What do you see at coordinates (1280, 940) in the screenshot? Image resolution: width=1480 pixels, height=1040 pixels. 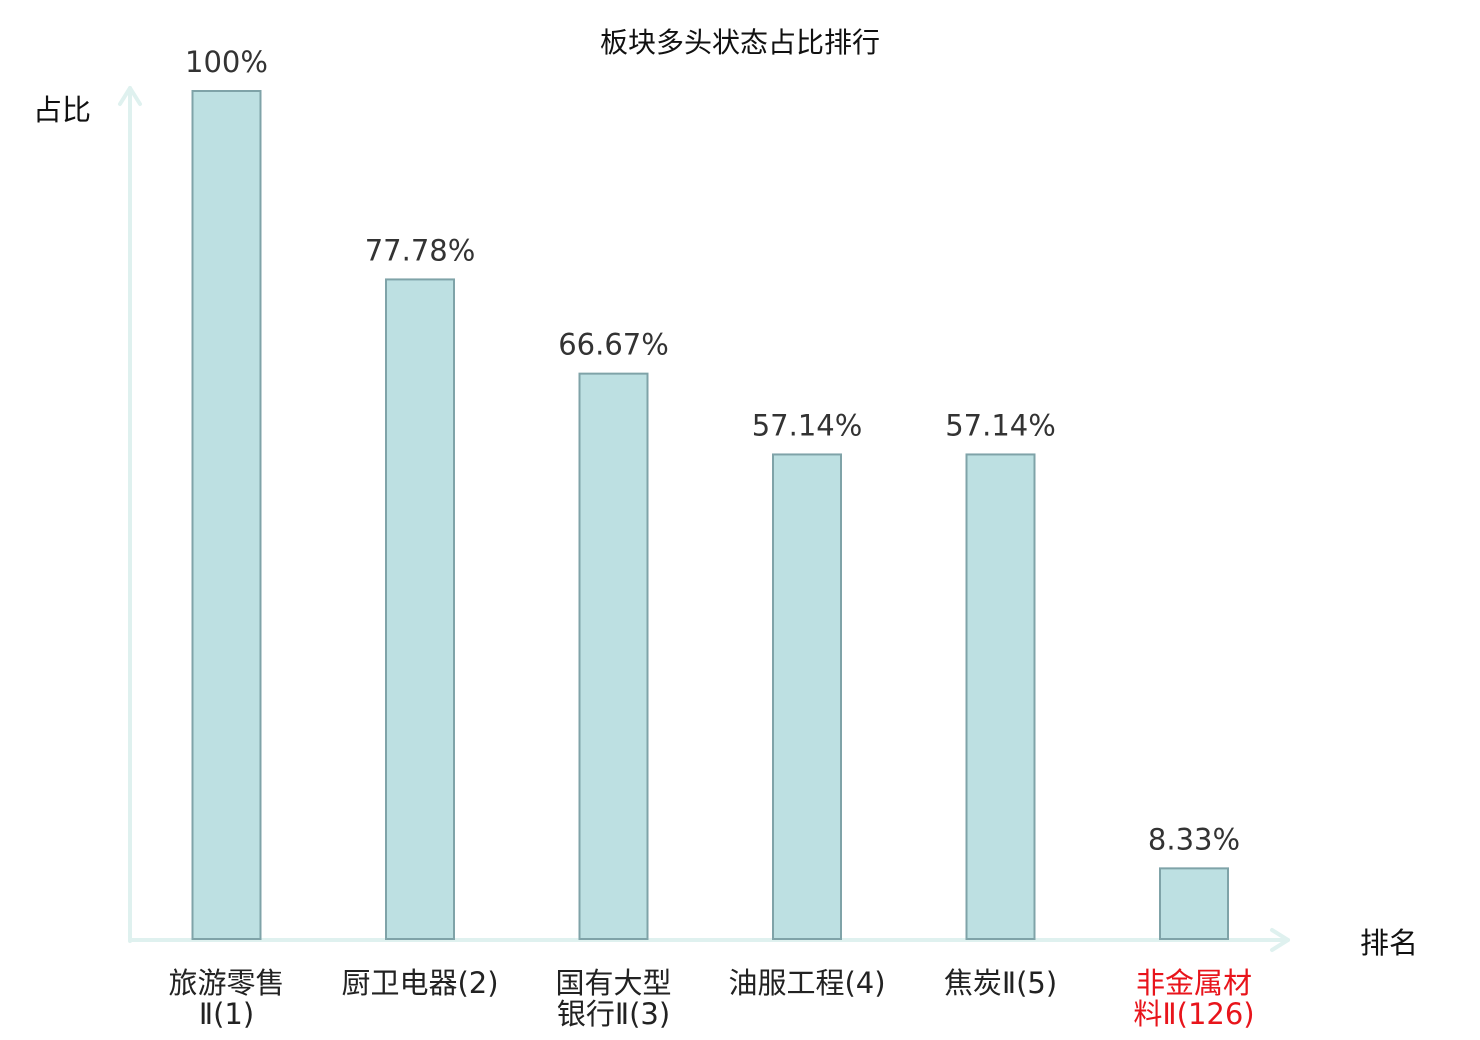 I see `x-axis-arrow` at bounding box center [1280, 940].